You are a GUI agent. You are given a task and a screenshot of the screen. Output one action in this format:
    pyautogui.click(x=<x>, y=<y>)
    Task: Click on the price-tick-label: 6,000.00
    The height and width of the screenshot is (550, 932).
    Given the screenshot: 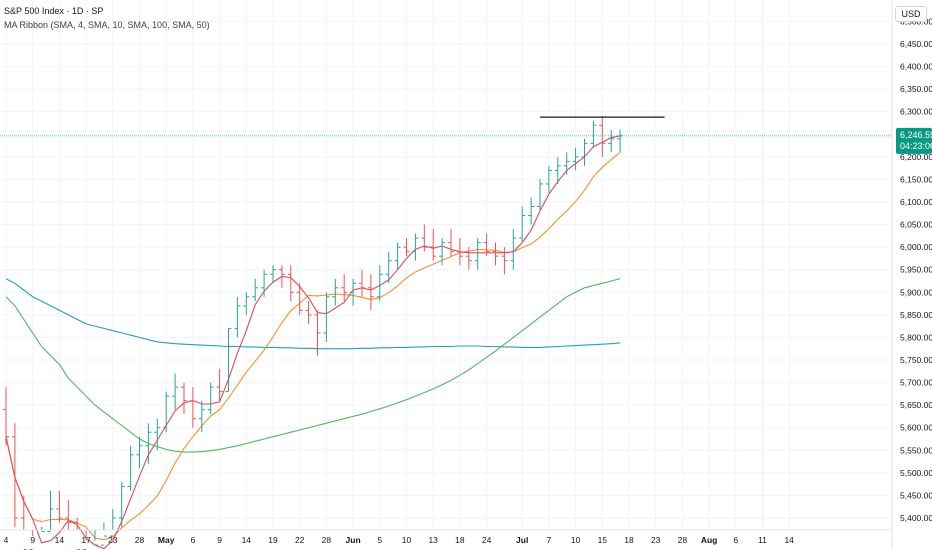 What is the action you would take?
    pyautogui.click(x=916, y=247)
    